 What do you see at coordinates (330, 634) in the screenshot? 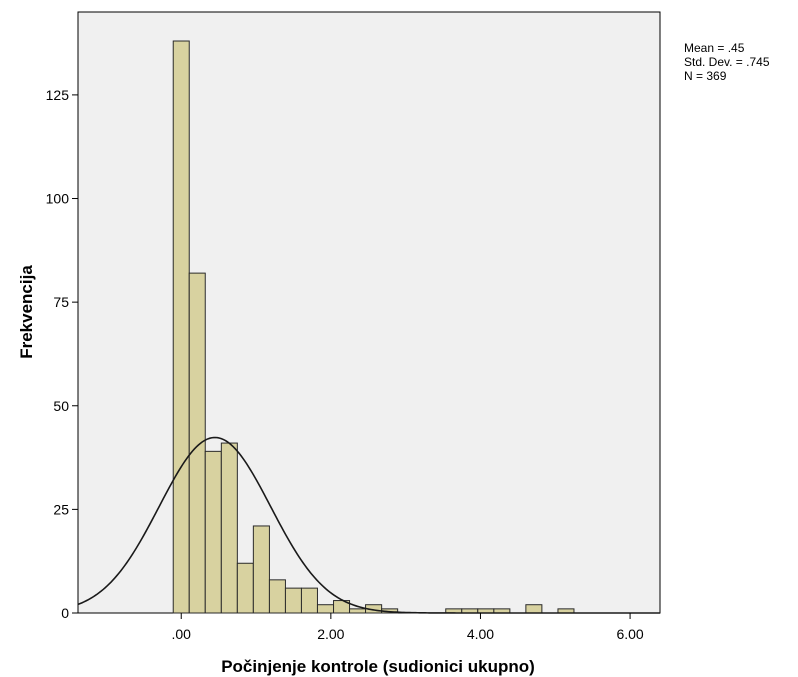
I see `x-tick-label: 2.00` at bounding box center [330, 634].